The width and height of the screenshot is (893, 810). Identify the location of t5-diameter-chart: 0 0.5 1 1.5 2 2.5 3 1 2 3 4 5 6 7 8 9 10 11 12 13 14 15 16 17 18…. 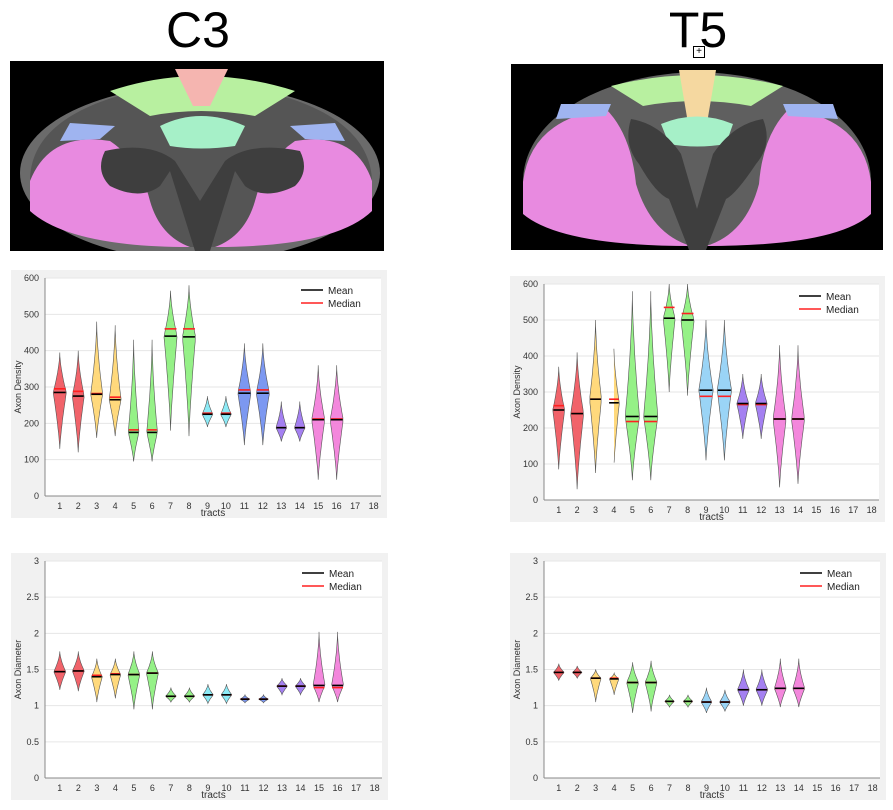
(698, 676).